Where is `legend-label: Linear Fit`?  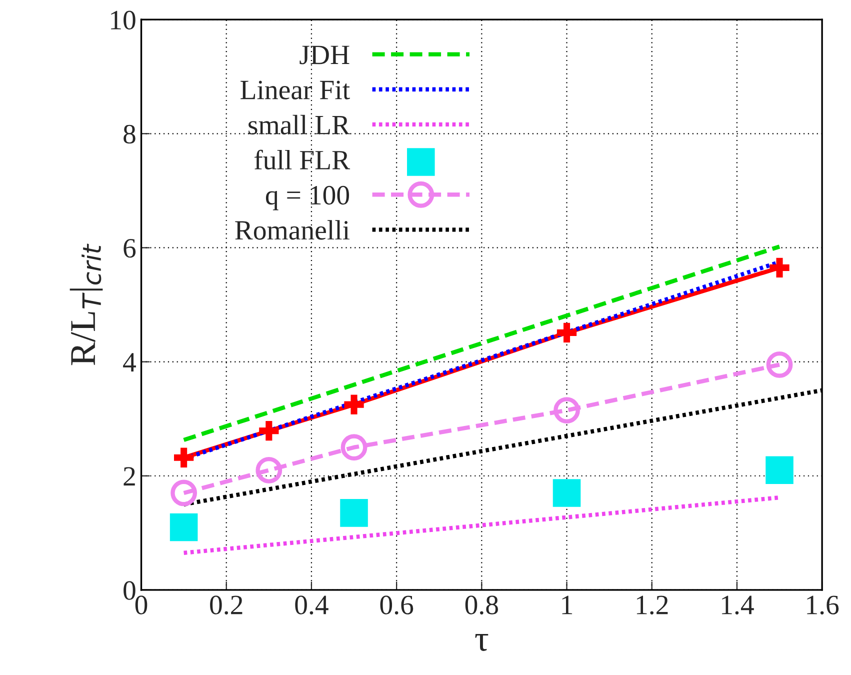 legend-label: Linear Fit is located at coordinates (295, 90).